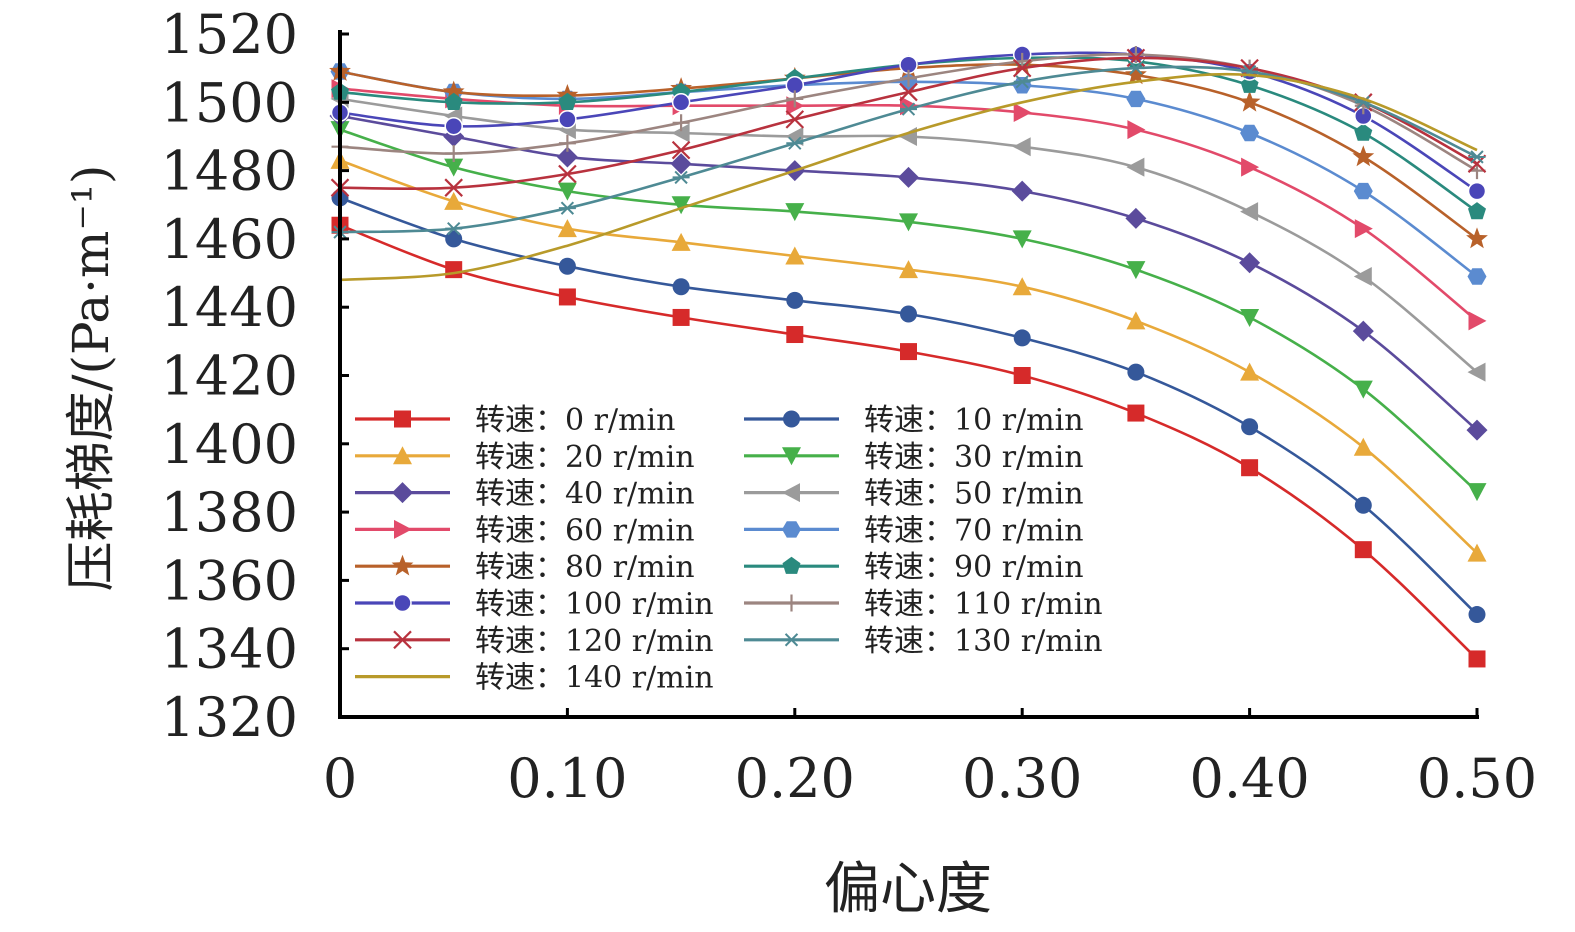 This screenshot has height=932, width=1575. What do you see at coordinates (340, 778) in the screenshot?
I see `x-tick-label: 0` at bounding box center [340, 778].